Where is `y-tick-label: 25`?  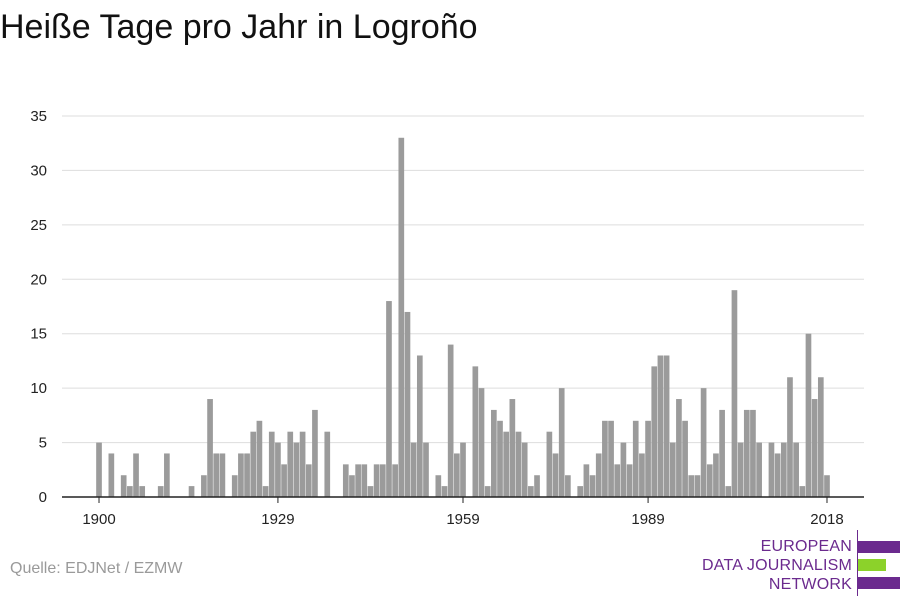 y-tick-label: 25 is located at coordinates (38, 225).